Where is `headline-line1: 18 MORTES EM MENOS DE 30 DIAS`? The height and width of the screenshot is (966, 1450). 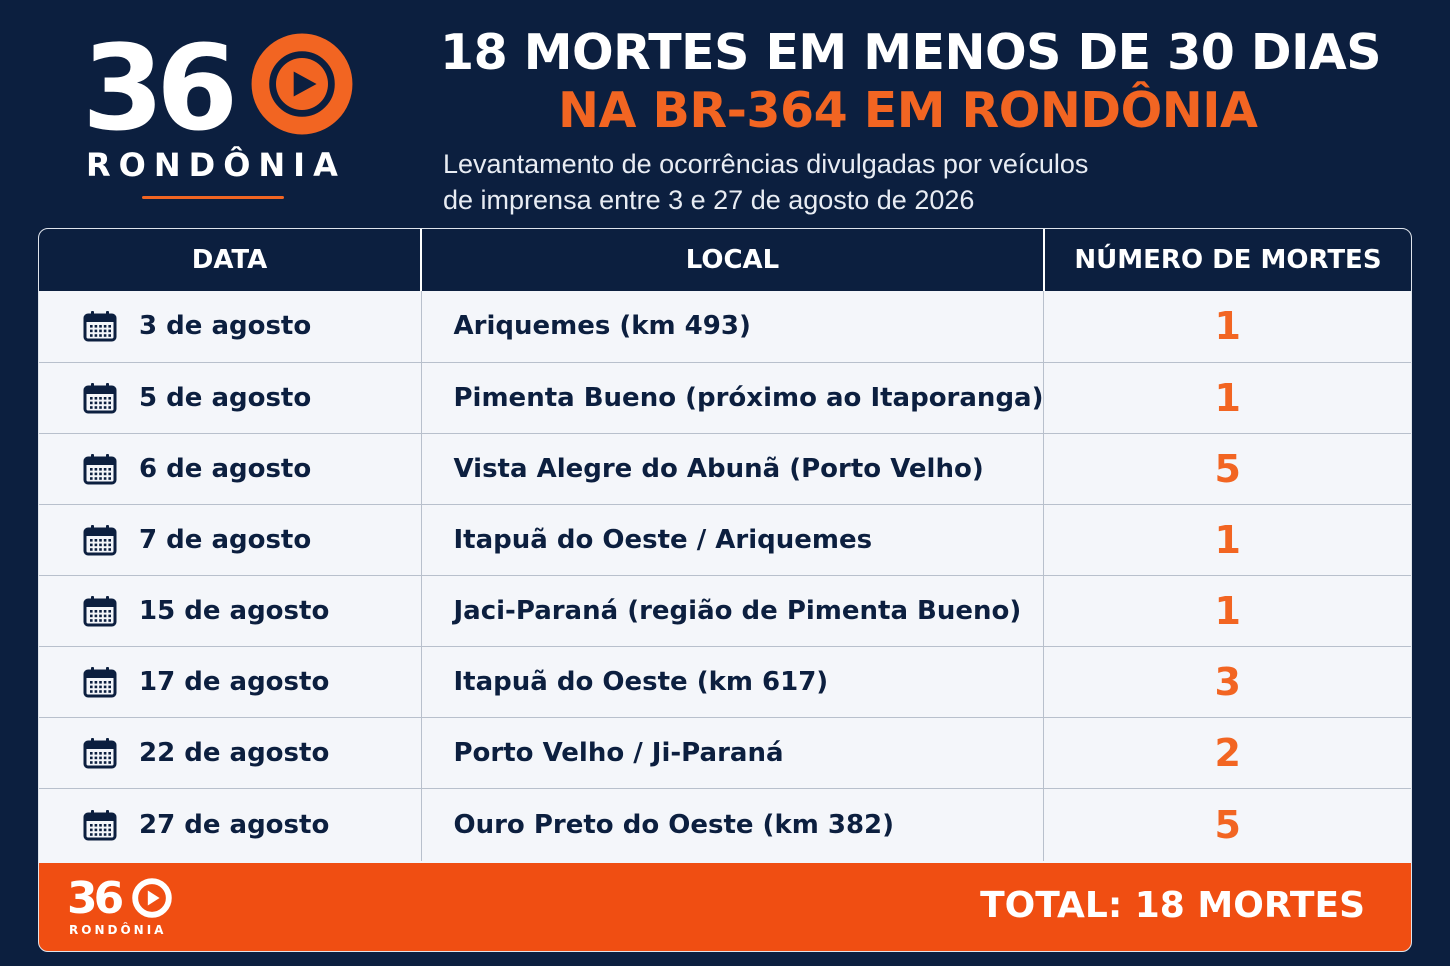 headline-line1: 18 MORTES EM MENOS DE 30 DIAS is located at coordinates (911, 52).